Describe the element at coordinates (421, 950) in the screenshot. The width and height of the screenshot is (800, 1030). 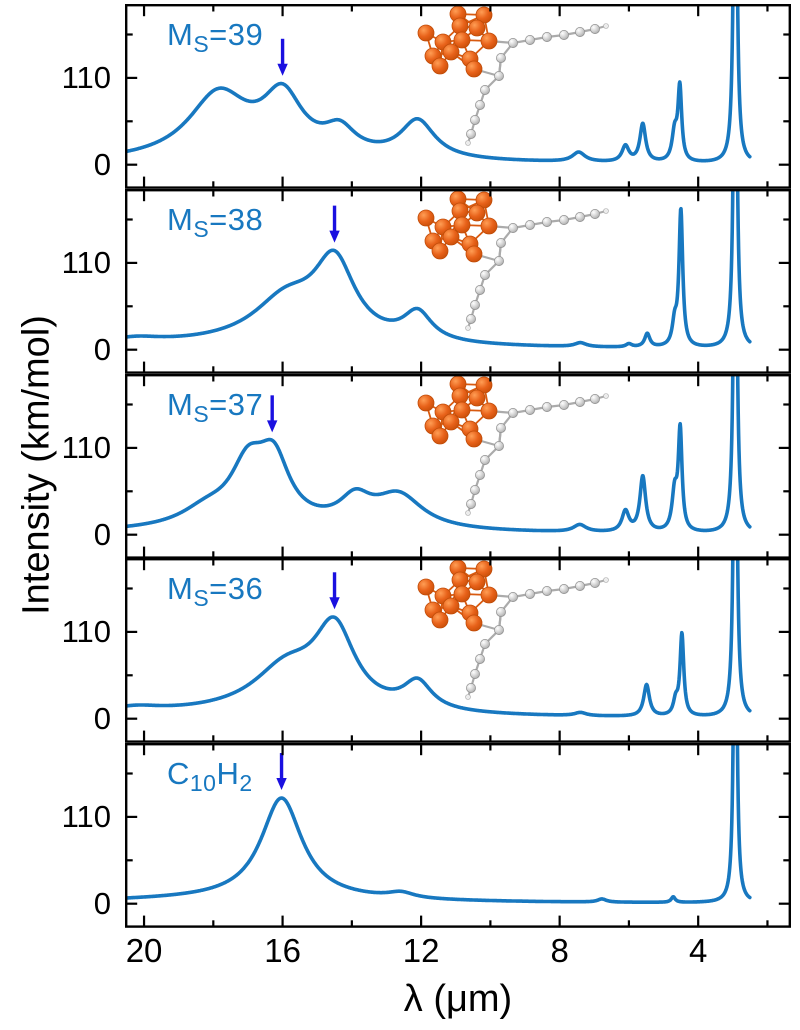
I see `x-tick-label: 12` at that location.